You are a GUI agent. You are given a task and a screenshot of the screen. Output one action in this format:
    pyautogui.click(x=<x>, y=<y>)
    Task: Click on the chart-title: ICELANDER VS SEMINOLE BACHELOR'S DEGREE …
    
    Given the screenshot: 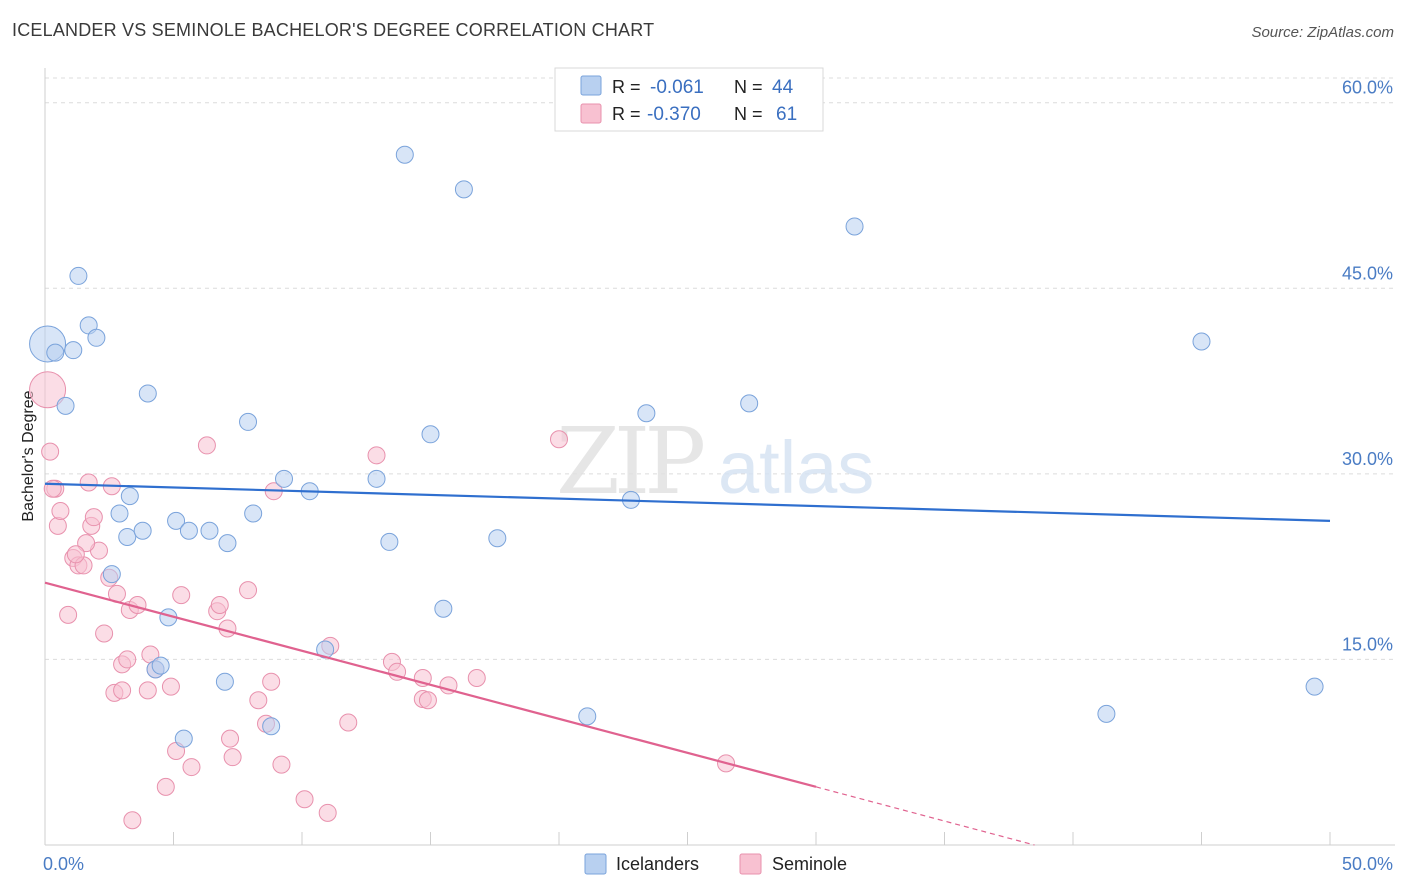 What is the action you would take?
    pyautogui.click(x=333, y=30)
    